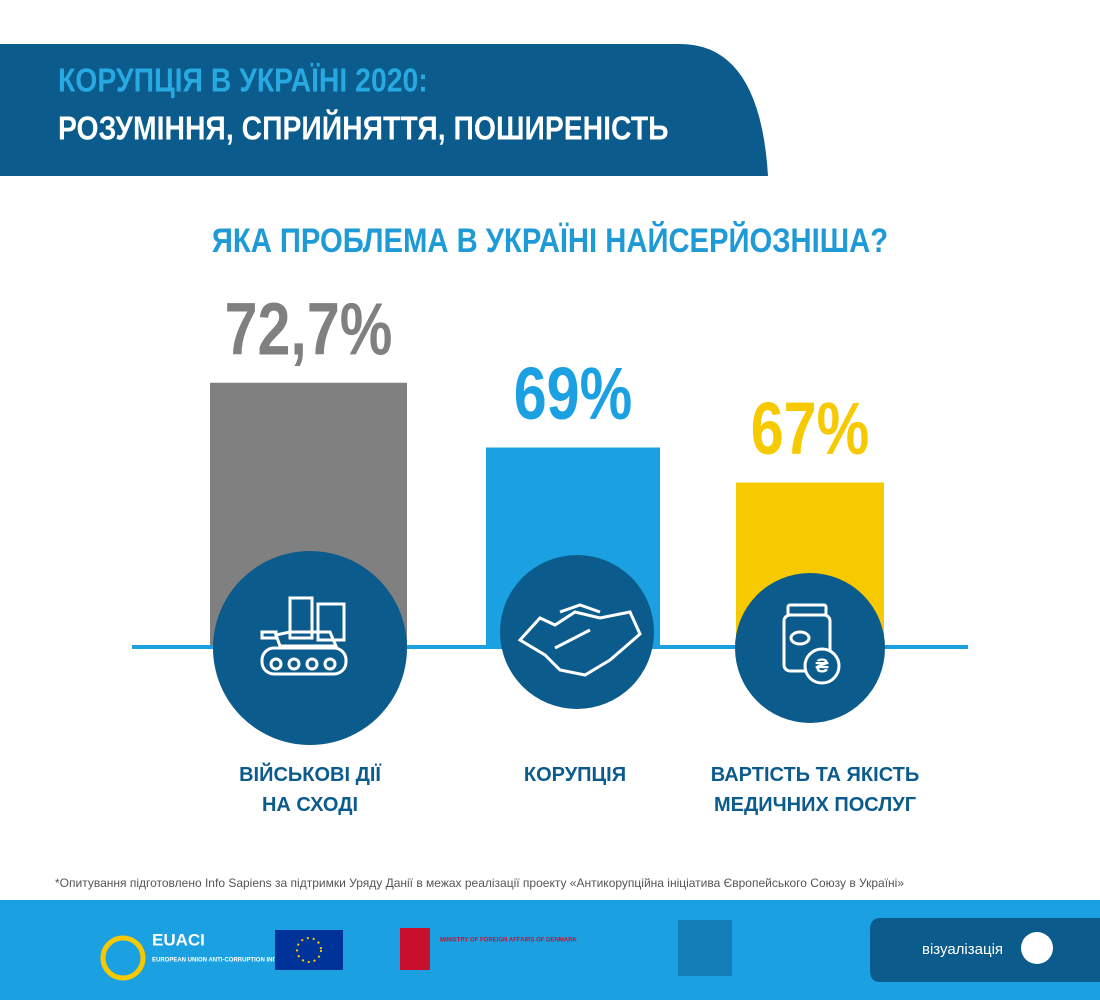 The image size is (1100, 1000). I want to click on denmark-label: MINISTRY OF FOREIGN AFFAIRS OF DENMARK, so click(508, 941).